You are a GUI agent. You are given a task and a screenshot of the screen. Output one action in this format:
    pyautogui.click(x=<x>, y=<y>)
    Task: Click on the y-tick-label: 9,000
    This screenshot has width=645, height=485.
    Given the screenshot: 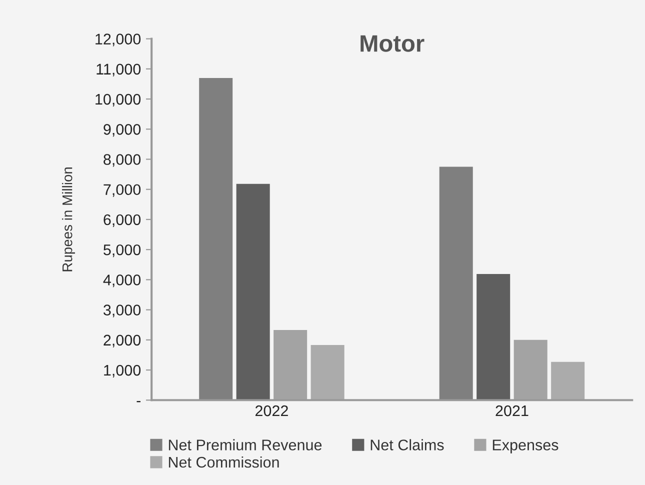 What is the action you would take?
    pyautogui.click(x=122, y=130)
    